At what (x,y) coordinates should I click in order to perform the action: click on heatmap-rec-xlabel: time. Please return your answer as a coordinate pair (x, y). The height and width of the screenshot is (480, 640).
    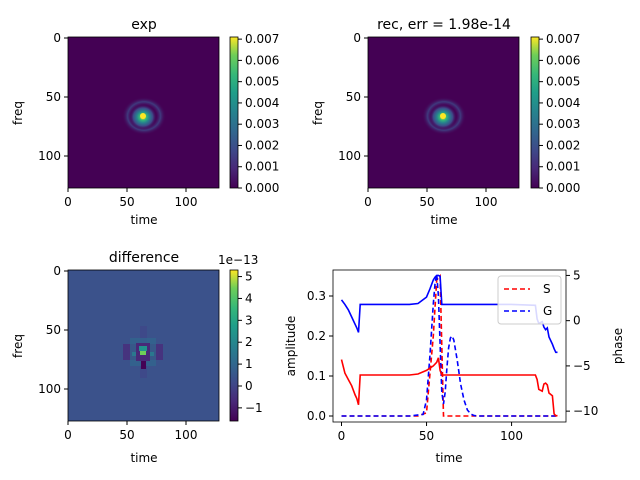
    Looking at the image, I should click on (443, 220).